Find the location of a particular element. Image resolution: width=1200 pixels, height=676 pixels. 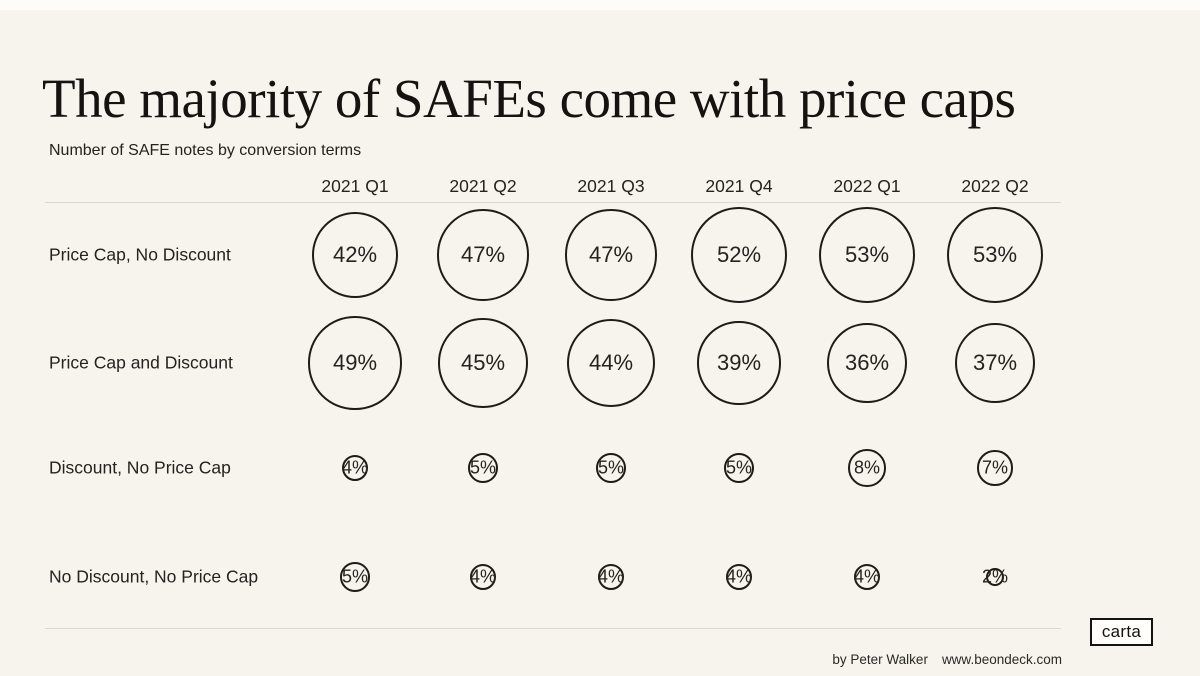

column-header: 2021 Q1 is located at coordinates (355, 186).